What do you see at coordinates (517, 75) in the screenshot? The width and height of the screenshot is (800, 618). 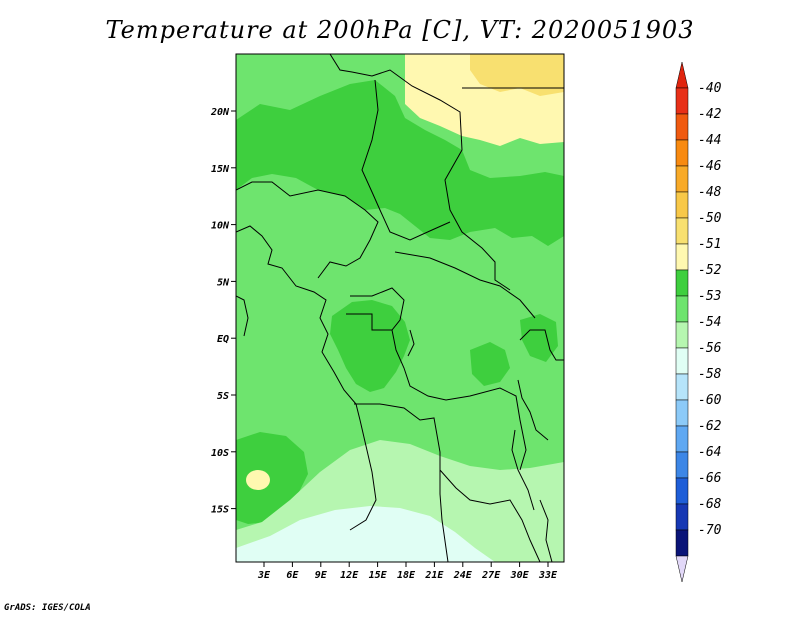 I see `field-level-50-north` at bounding box center [517, 75].